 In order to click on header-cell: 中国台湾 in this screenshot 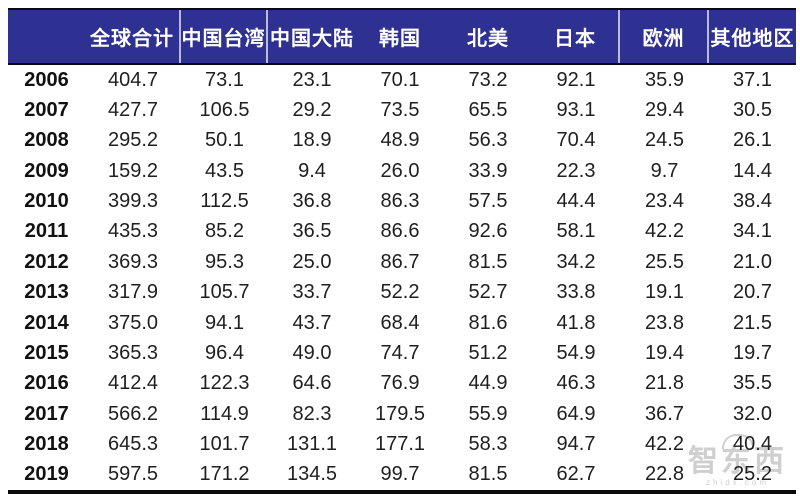, I will do `click(224, 36)`.